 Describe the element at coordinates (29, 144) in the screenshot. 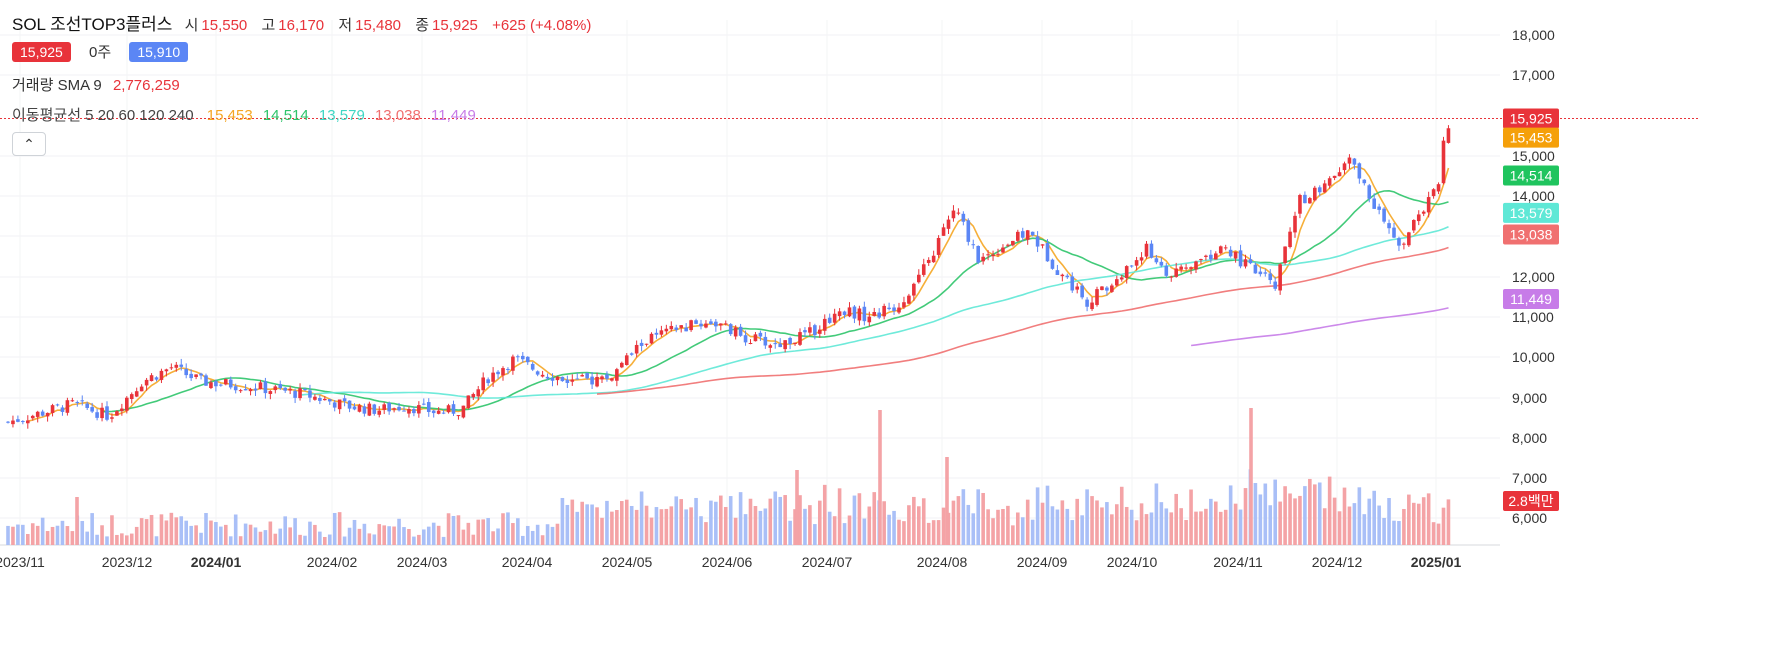

I see `collapse-button: ⌃` at that location.